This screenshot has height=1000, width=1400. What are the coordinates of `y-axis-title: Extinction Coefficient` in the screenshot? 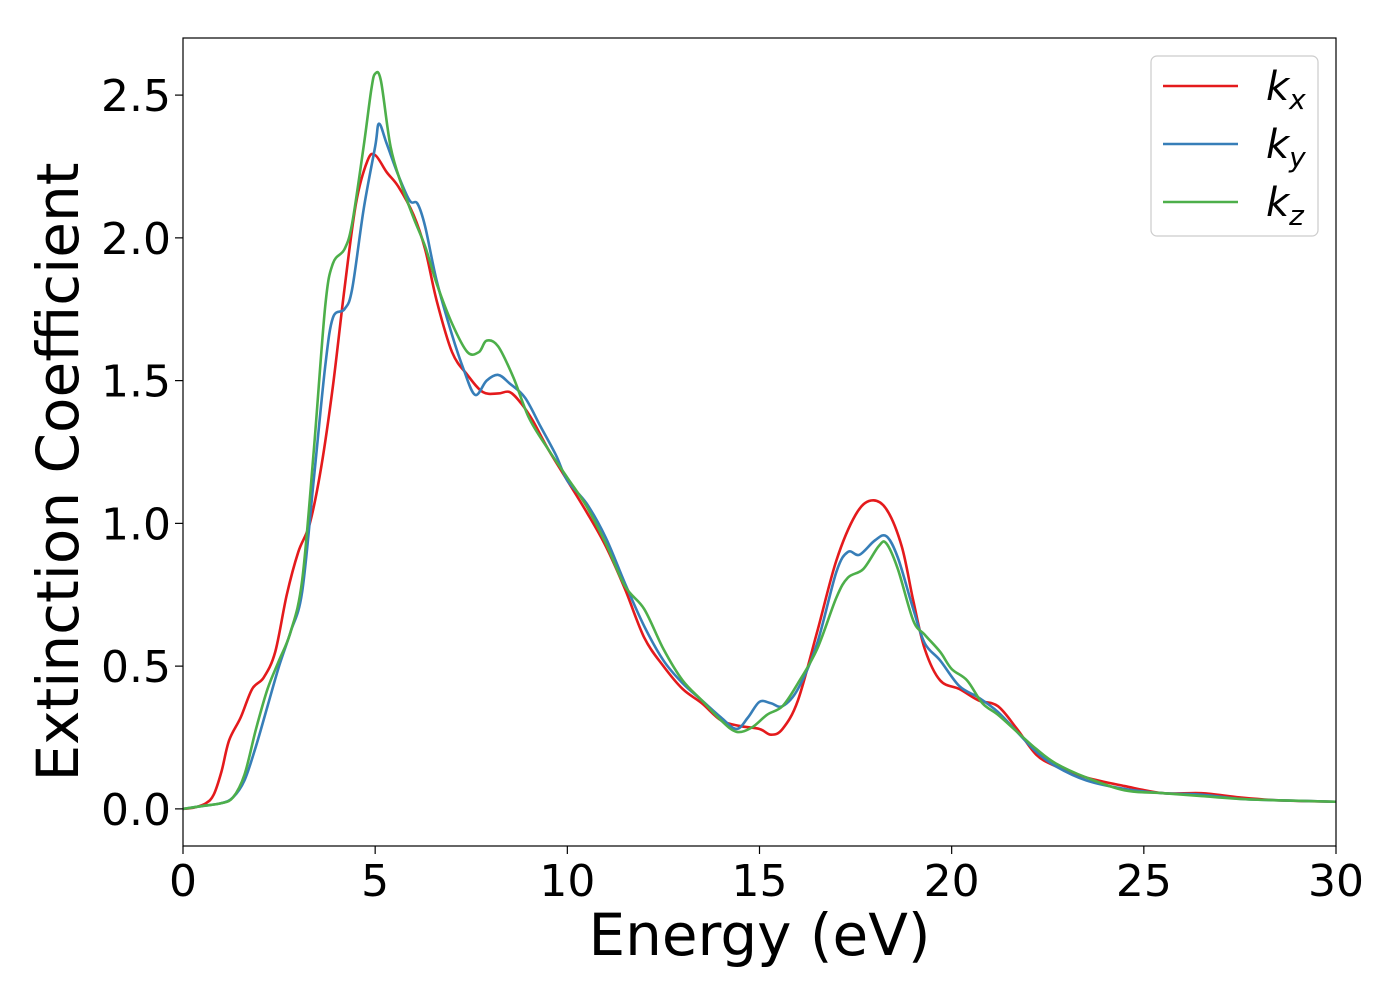 It's located at (58, 472).